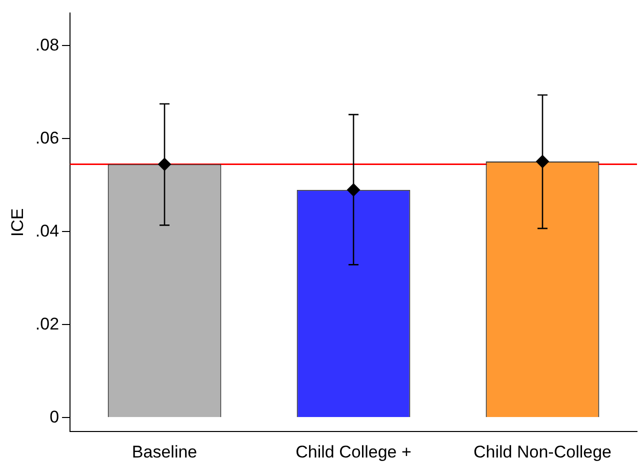 The height and width of the screenshot is (468, 644). What do you see at coordinates (55, 416) in the screenshot?
I see `y-tick-label: 0` at bounding box center [55, 416].